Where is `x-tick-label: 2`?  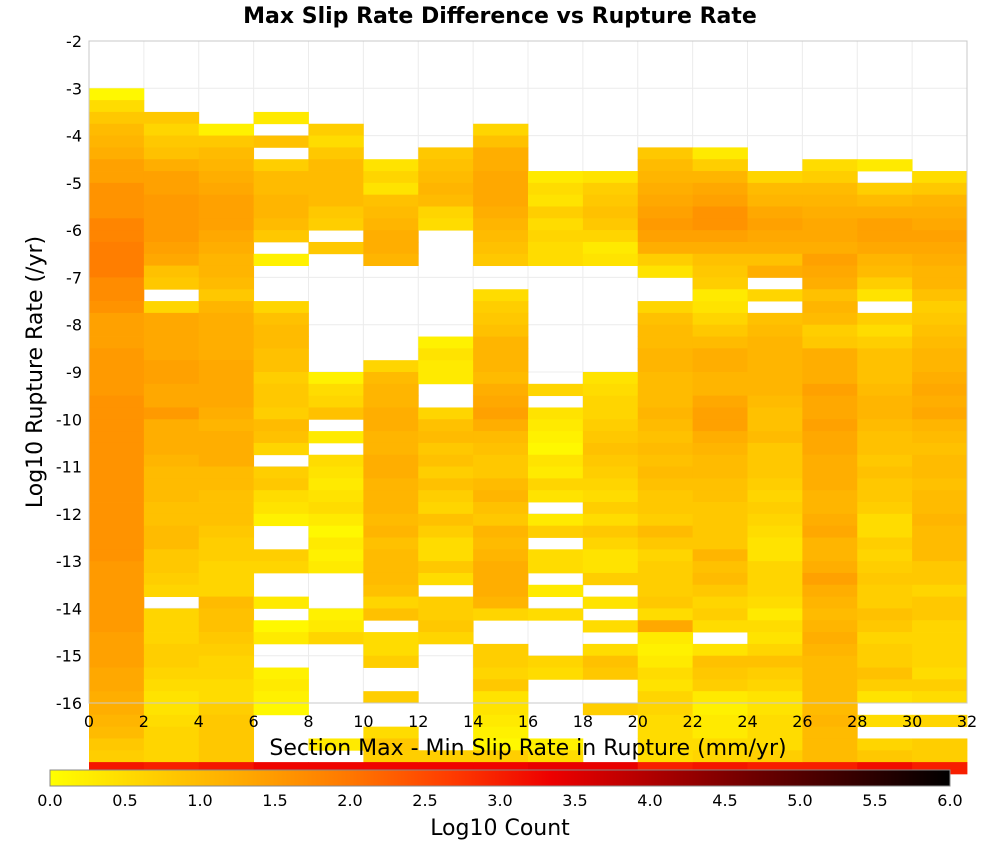
x-tick-label: 2 is located at coordinates (144, 721).